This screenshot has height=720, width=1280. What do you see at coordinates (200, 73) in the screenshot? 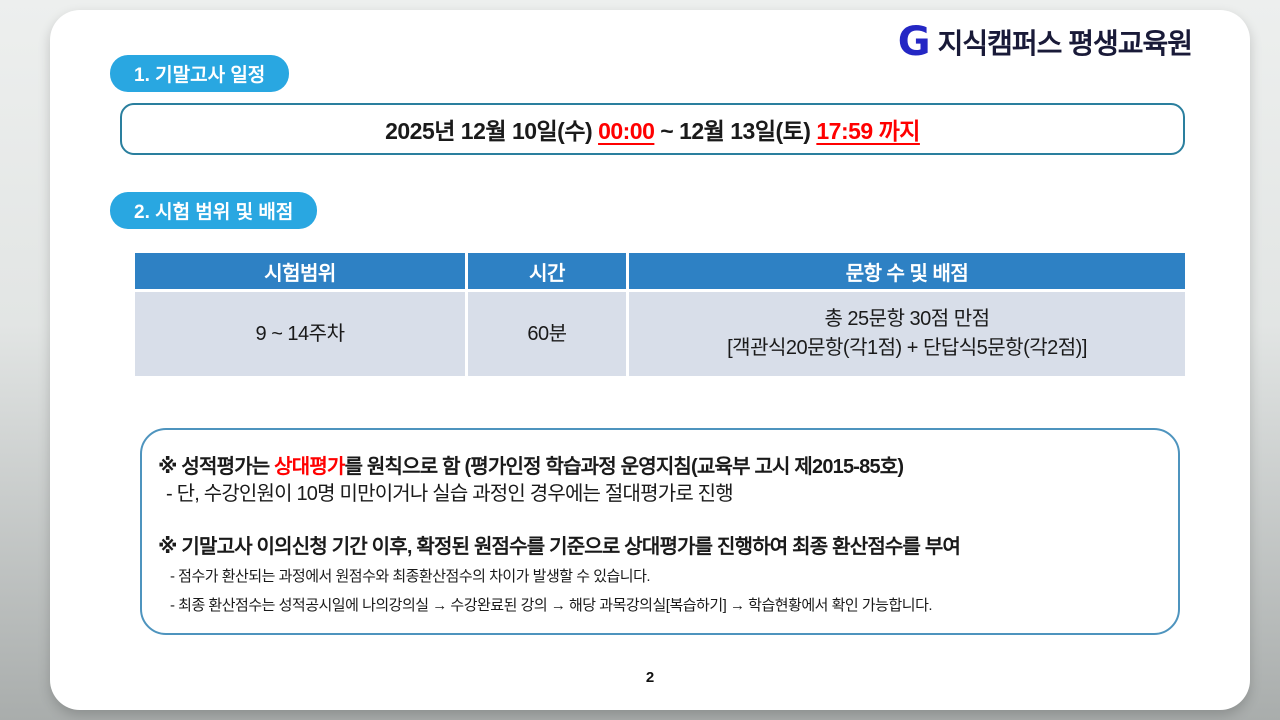
I see `section1-badge: 1. 기말고사 일정` at bounding box center [200, 73].